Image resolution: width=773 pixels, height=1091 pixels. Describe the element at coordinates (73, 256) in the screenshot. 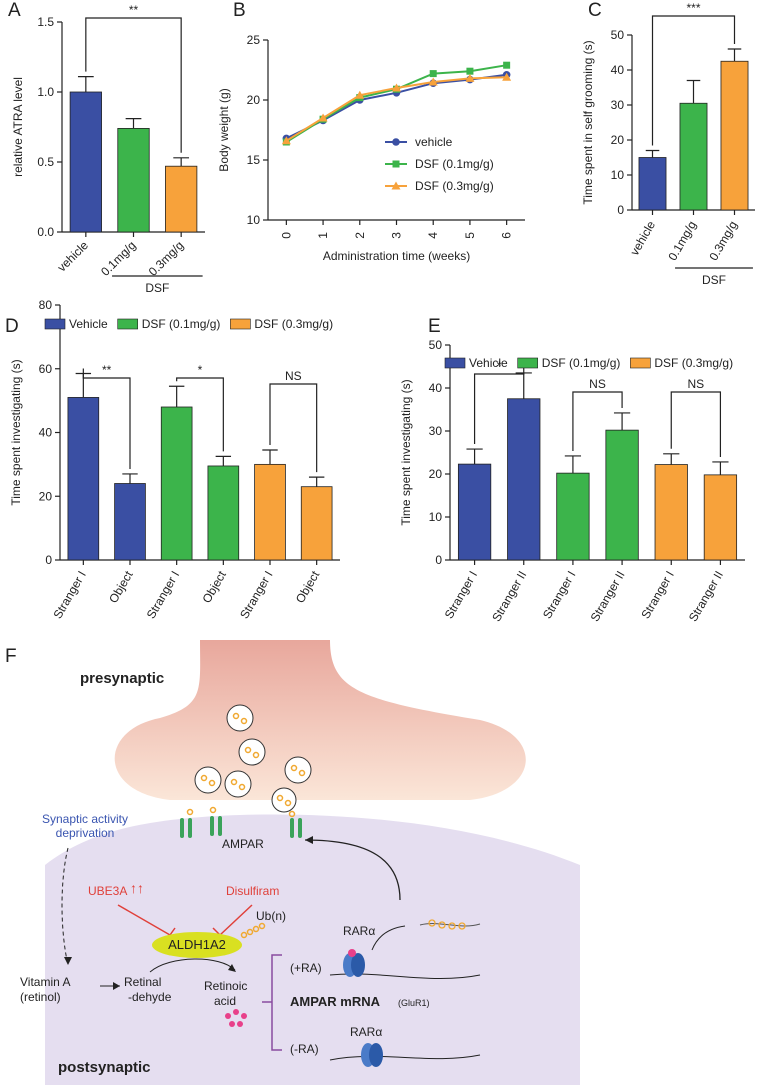

I see `x-tick-label: vehicle` at that location.